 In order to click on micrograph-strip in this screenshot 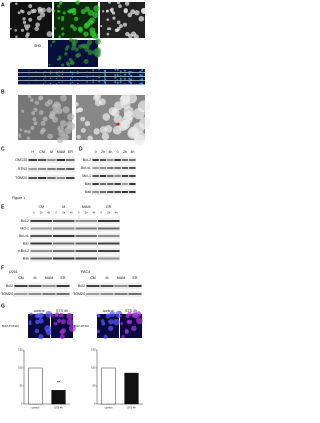, I will do `click(81, 71)`.